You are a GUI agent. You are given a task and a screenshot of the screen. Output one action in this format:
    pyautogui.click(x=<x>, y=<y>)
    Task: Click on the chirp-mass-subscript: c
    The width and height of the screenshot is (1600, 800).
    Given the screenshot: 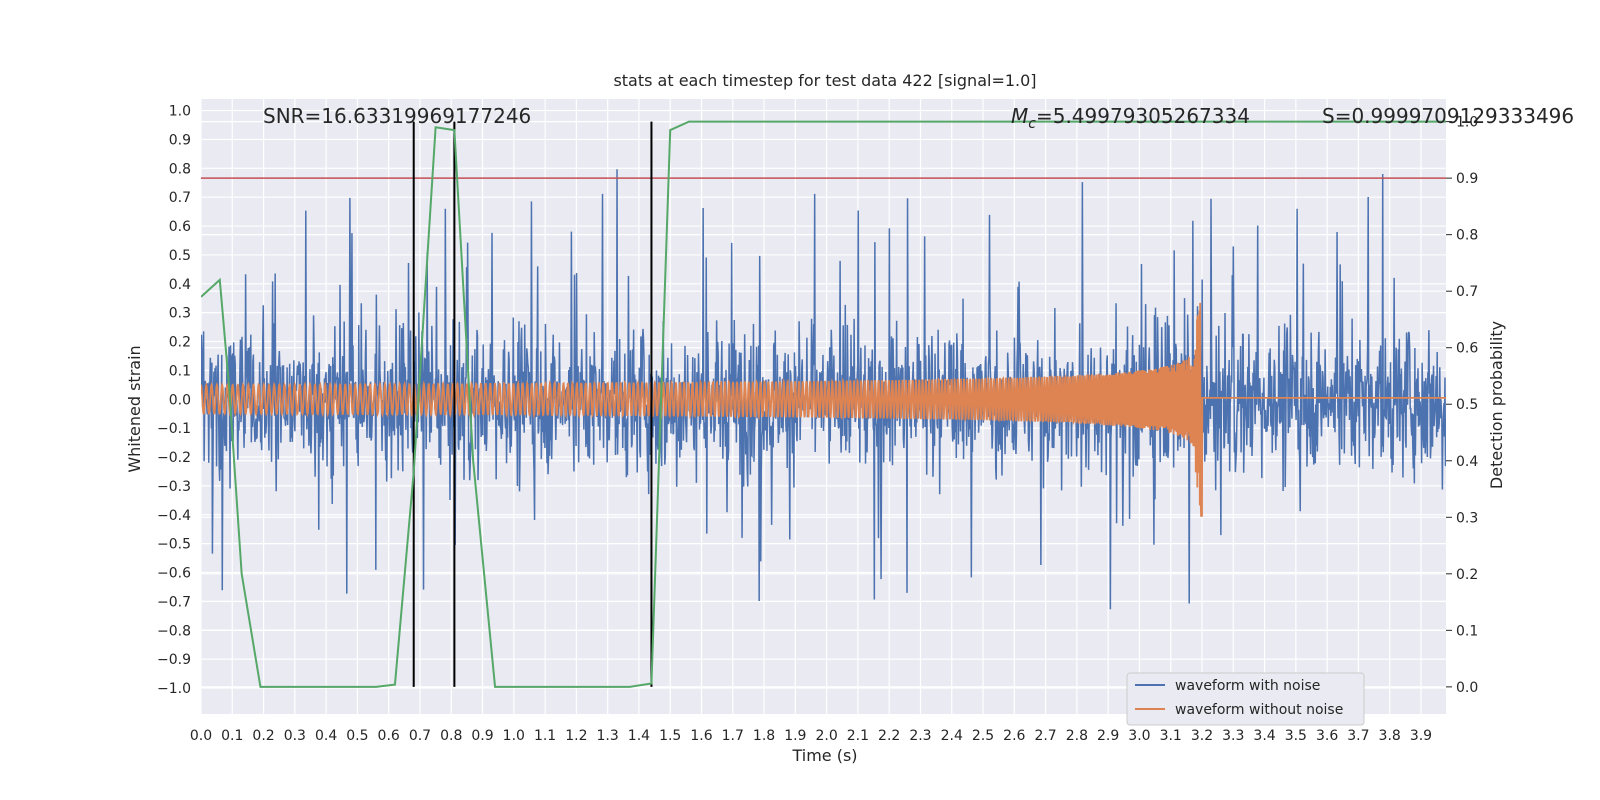 What is the action you would take?
    pyautogui.click(x=1032, y=124)
    